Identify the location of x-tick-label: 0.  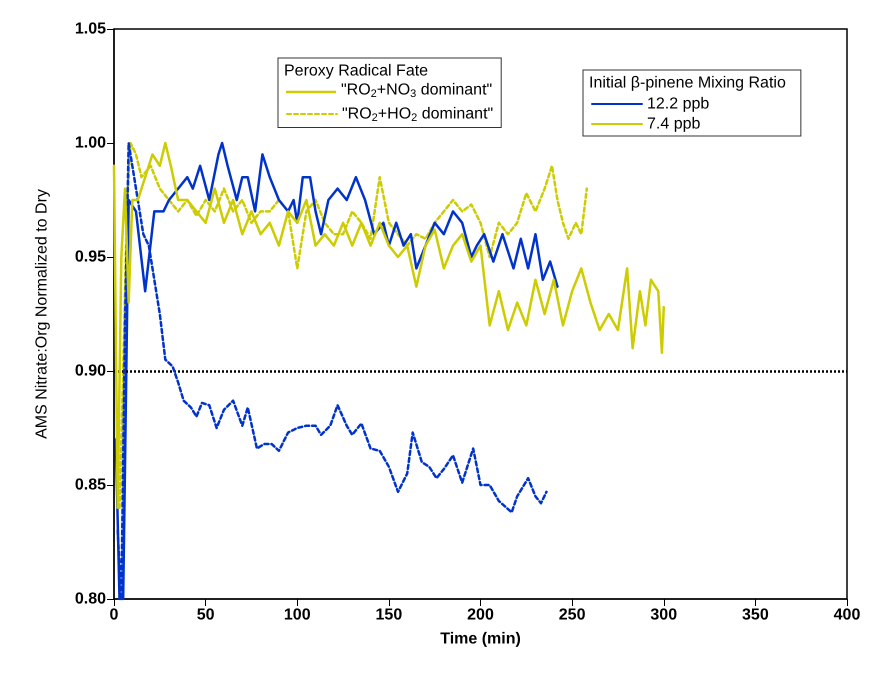
(114, 615).